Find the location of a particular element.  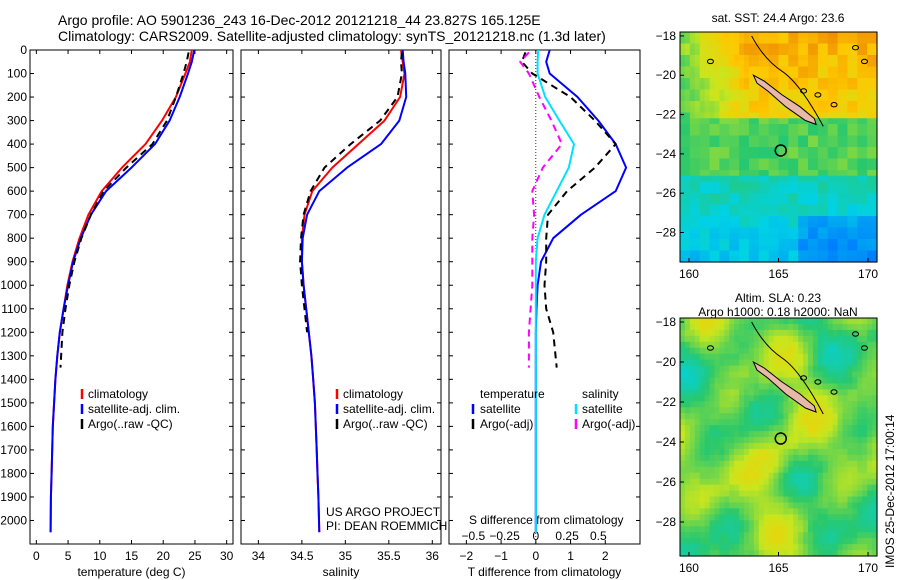

temperature-xtick-label: 10 is located at coordinates (100, 556).